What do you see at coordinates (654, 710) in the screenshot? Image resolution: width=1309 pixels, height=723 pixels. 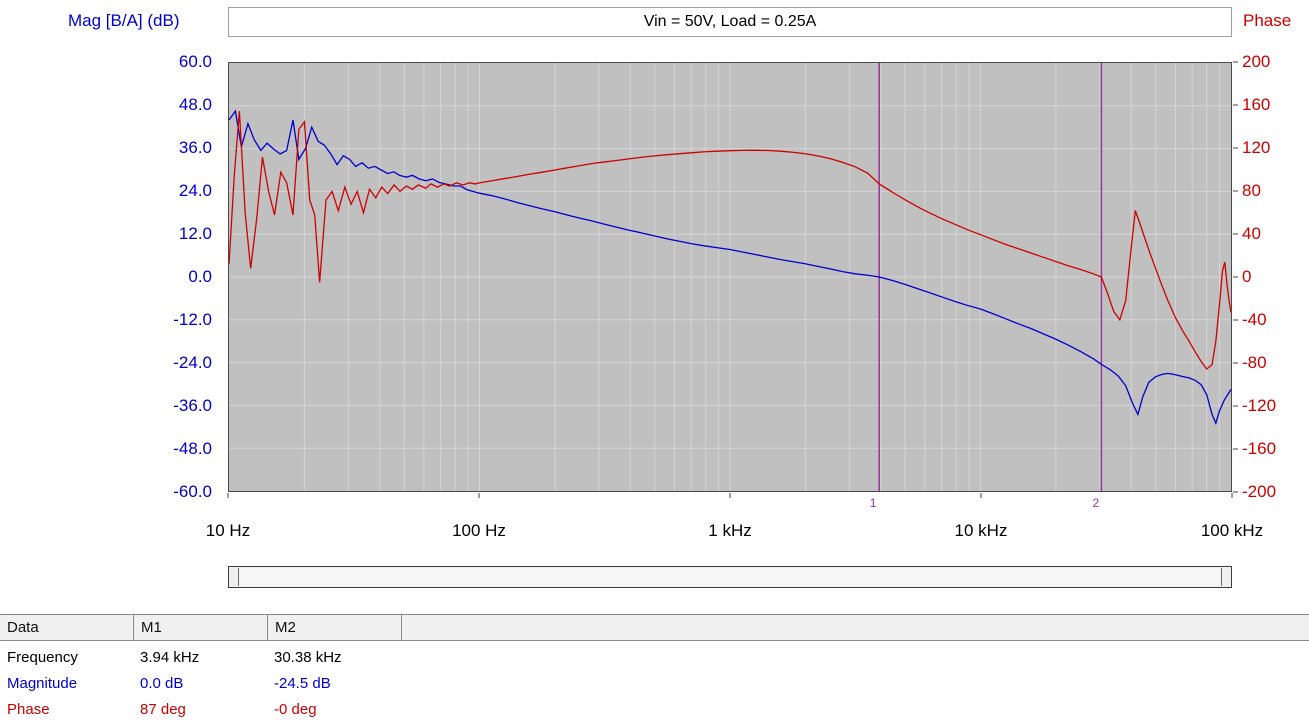 I see `table-row-phase: Phase 87 deg -0 deg` at bounding box center [654, 710].